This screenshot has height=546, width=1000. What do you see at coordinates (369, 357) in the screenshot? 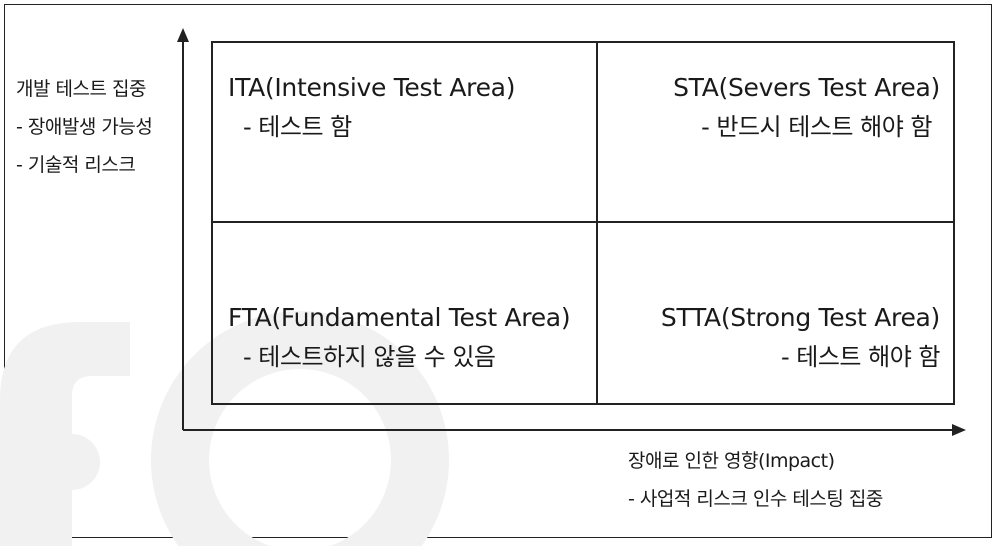
I see `quadrant-description: - 테스트하지 않을 수 있음` at bounding box center [369, 357].